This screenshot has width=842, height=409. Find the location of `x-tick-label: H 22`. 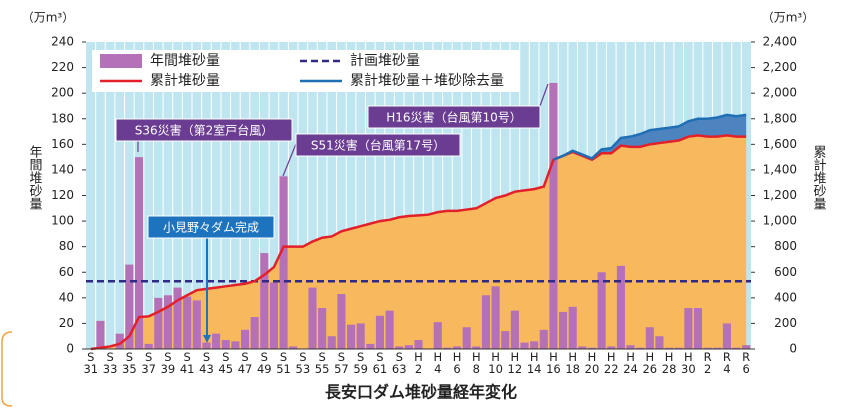

x-tick-label: H 22 is located at coordinates (611, 363).